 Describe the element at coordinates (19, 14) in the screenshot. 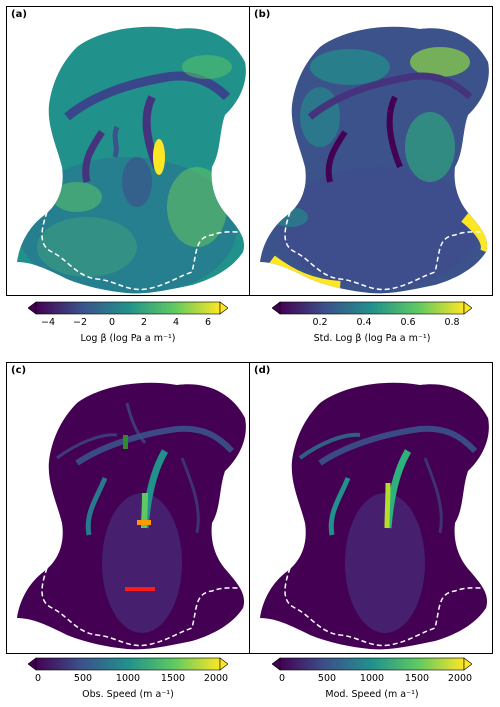

I see `panel-a-label: (a)` at that location.